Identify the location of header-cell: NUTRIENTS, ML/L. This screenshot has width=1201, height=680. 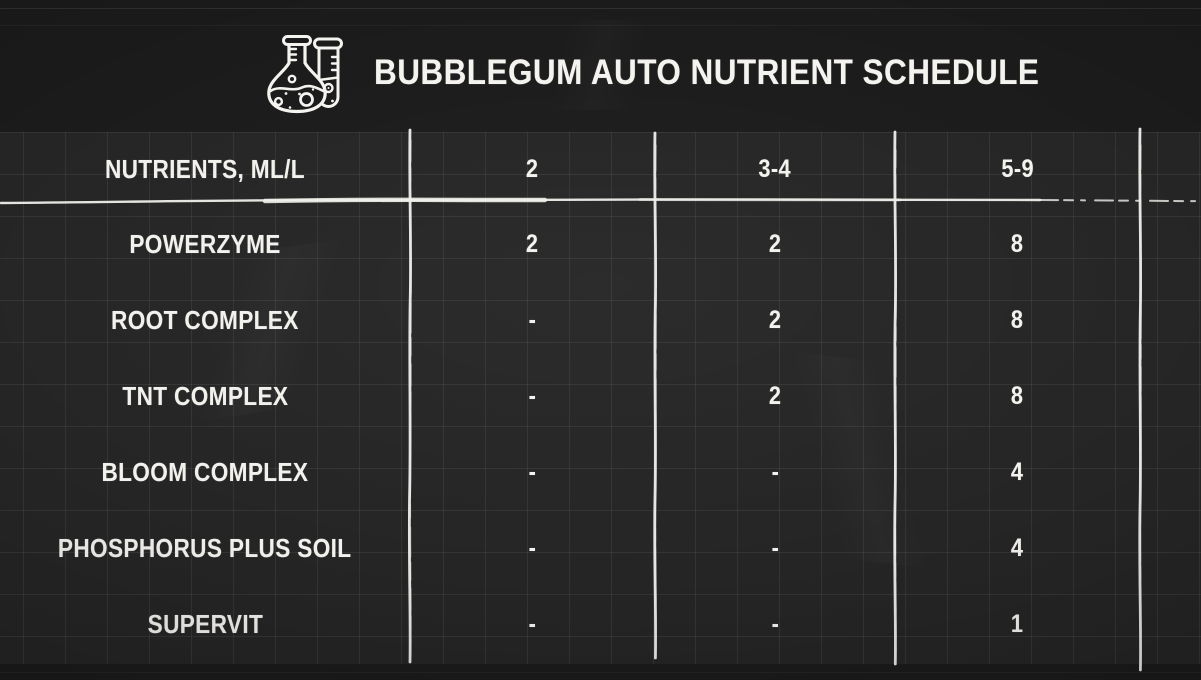
(205, 169).